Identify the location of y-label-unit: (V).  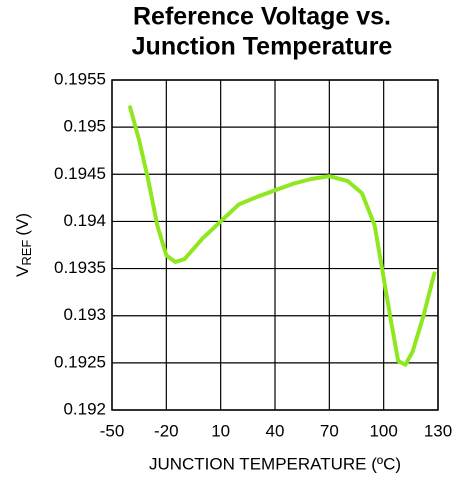
(22, 224).